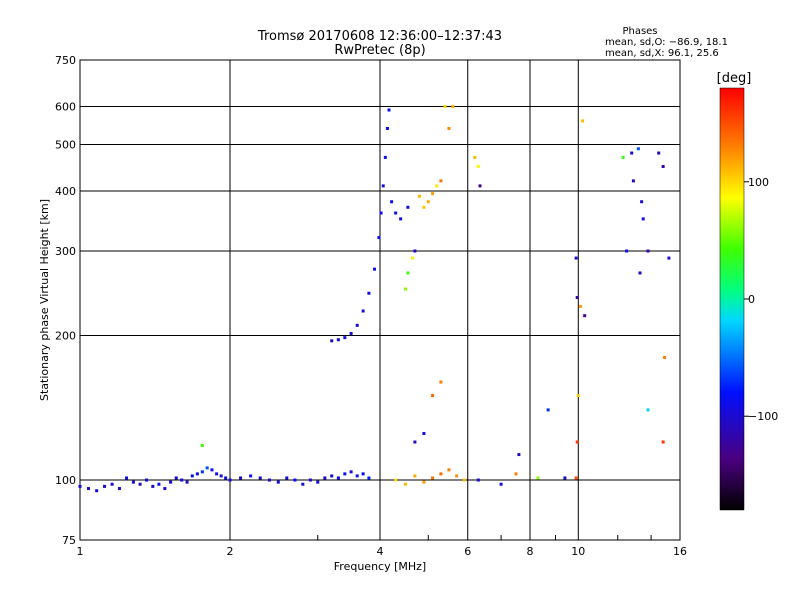 Image resolution: width=800 pixels, height=604 pixels. Describe the element at coordinates (680, 551) in the screenshot. I see `x-tick-label: 16` at that location.